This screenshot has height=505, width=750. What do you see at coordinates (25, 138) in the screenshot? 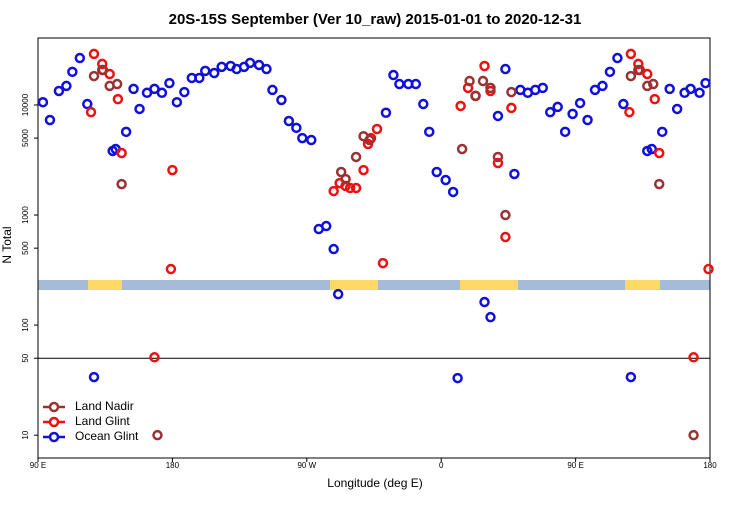
I see `y-tick-label: 5000` at bounding box center [25, 138].